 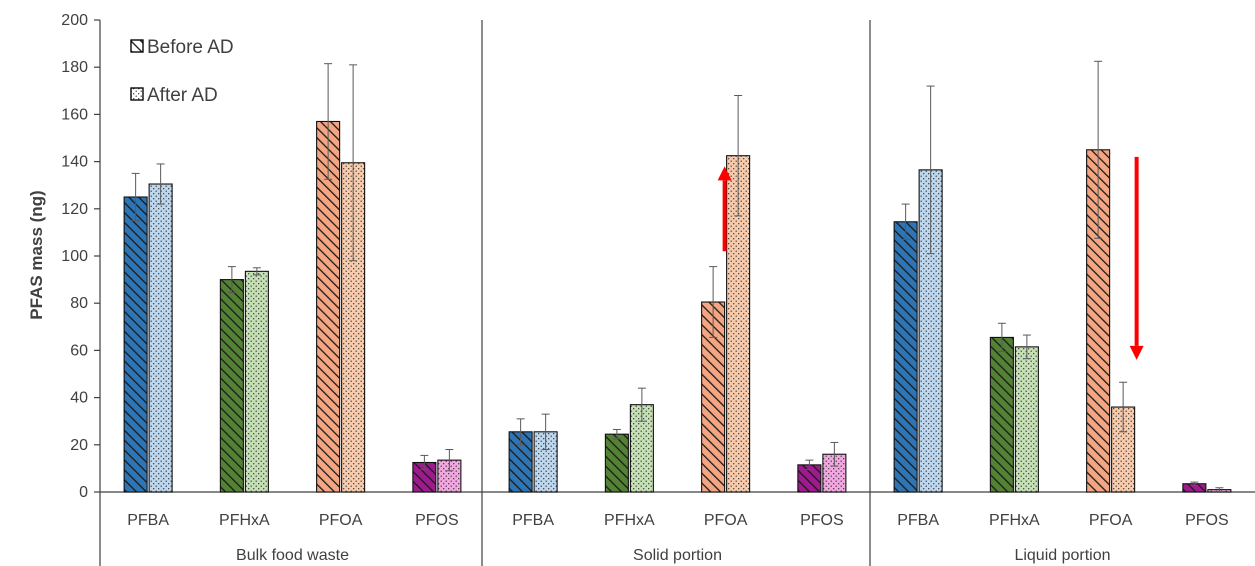 What do you see at coordinates (36, 254) in the screenshot?
I see `y-axis-label: PFAS mass (ng)` at bounding box center [36, 254].